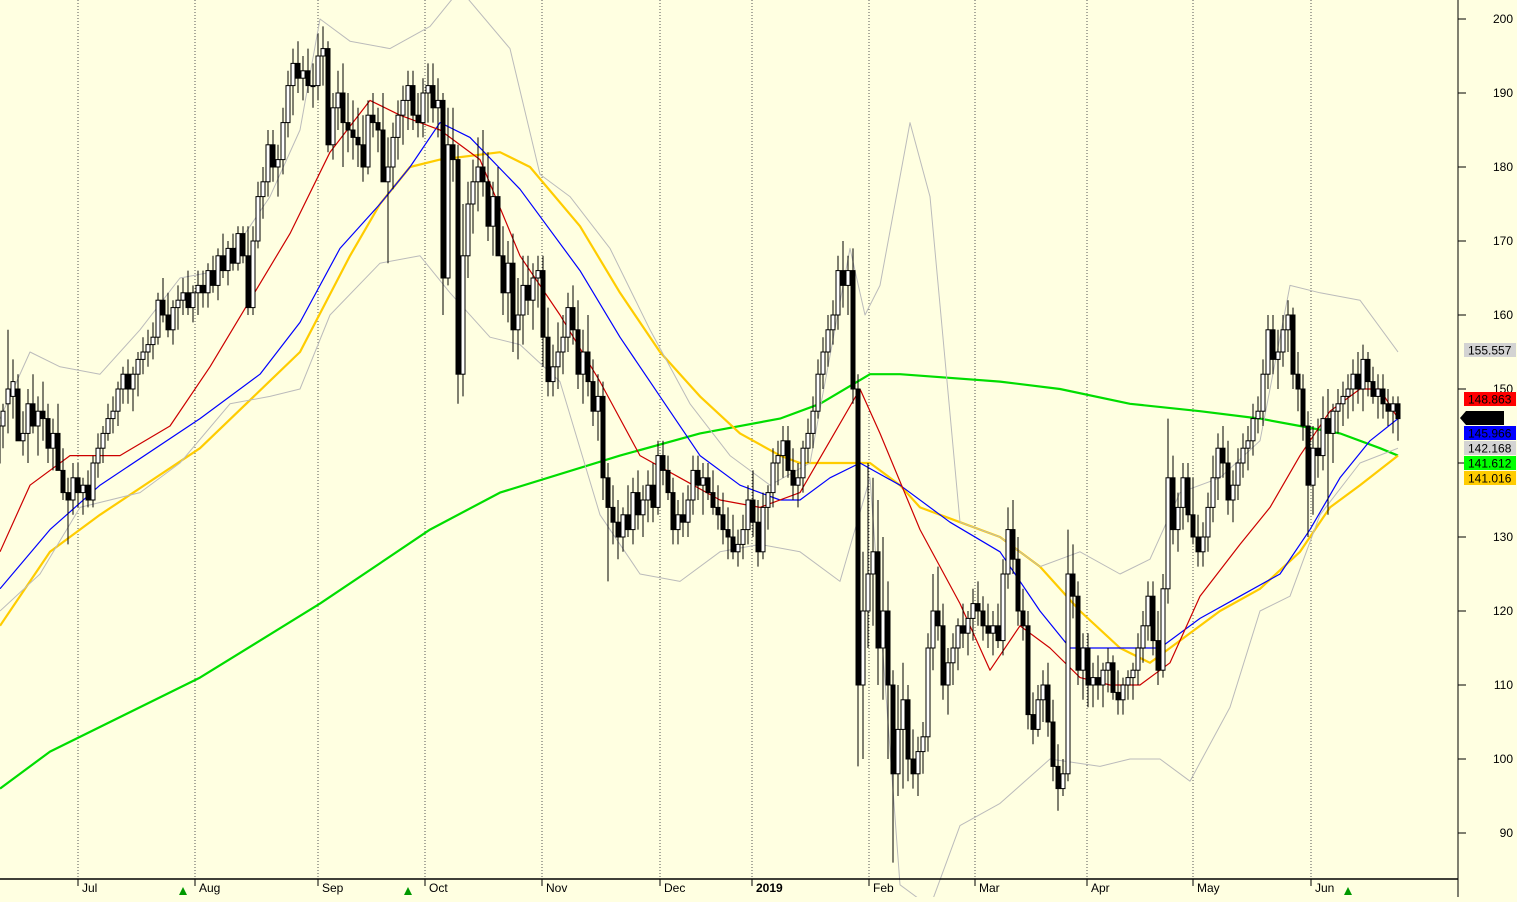 The width and height of the screenshot is (1517, 902). I want to click on month-label-nov: Nov, so click(556, 888).